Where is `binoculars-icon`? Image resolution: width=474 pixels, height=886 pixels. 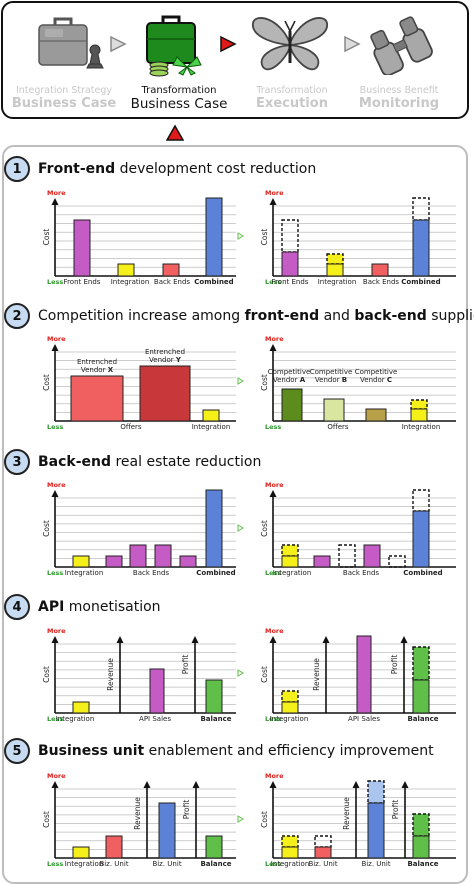 binoculars-icon is located at coordinates (401, 45).